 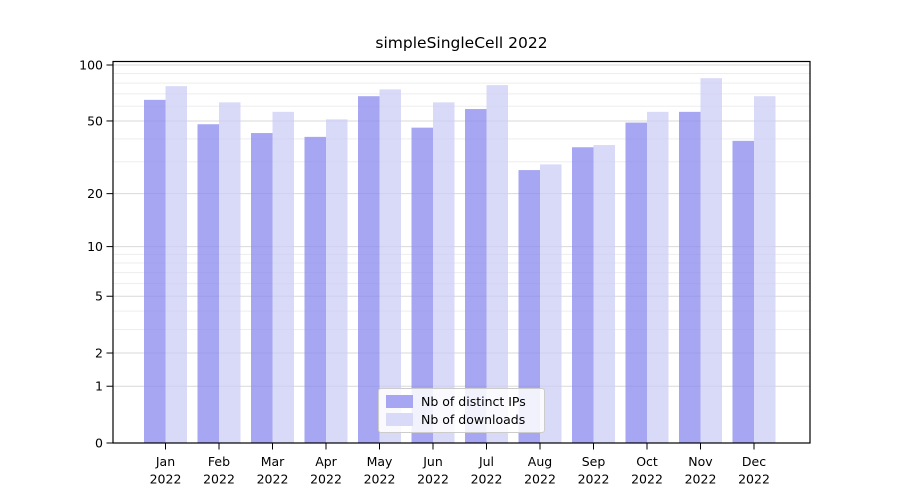 What do you see at coordinates (754, 461) in the screenshot?
I see `x-tick-label-month: Dec` at bounding box center [754, 461].